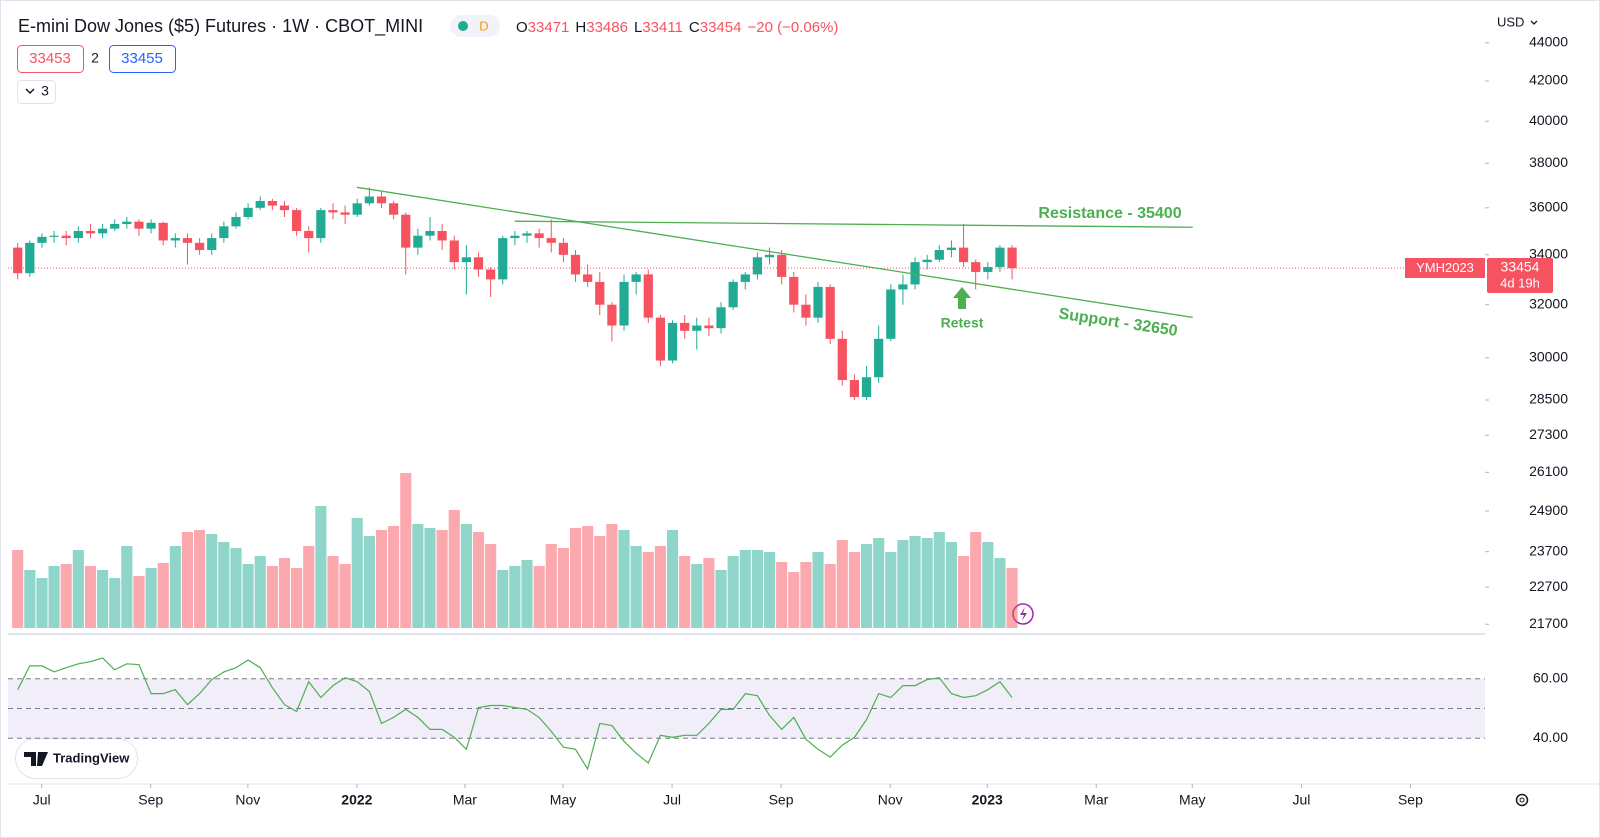 This screenshot has height=838, width=1600. I want to click on ohlc-value: 33411, so click(662, 27).